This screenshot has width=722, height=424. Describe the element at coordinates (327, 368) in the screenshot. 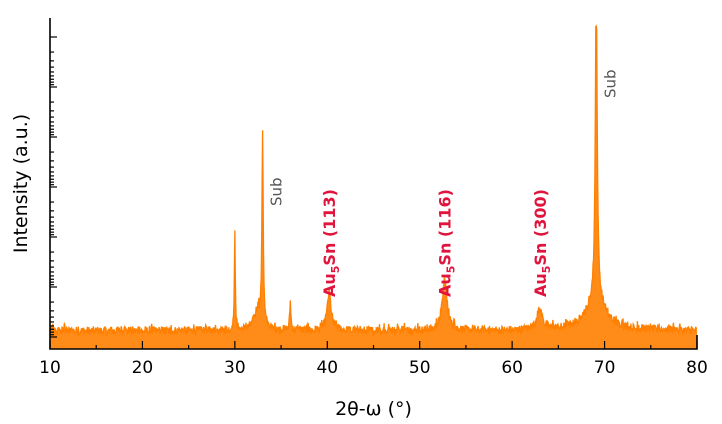

I see `x-tick-label: 40` at that location.